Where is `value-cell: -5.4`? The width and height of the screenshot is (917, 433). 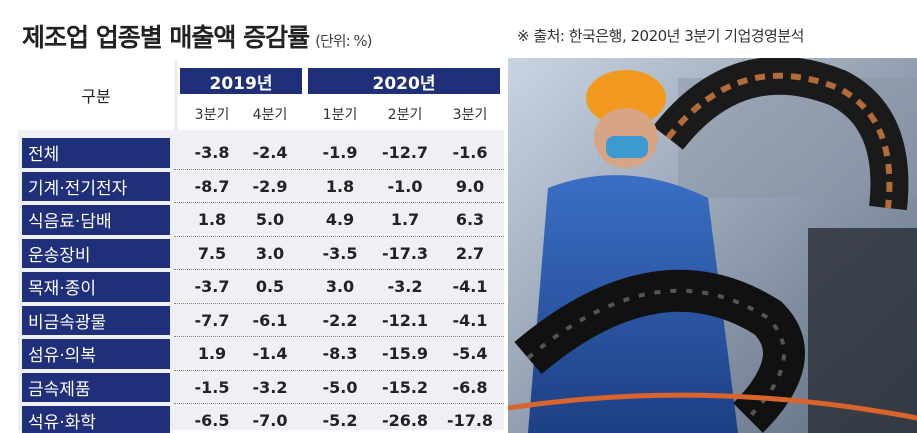
value-cell: -5.4 is located at coordinates (470, 354).